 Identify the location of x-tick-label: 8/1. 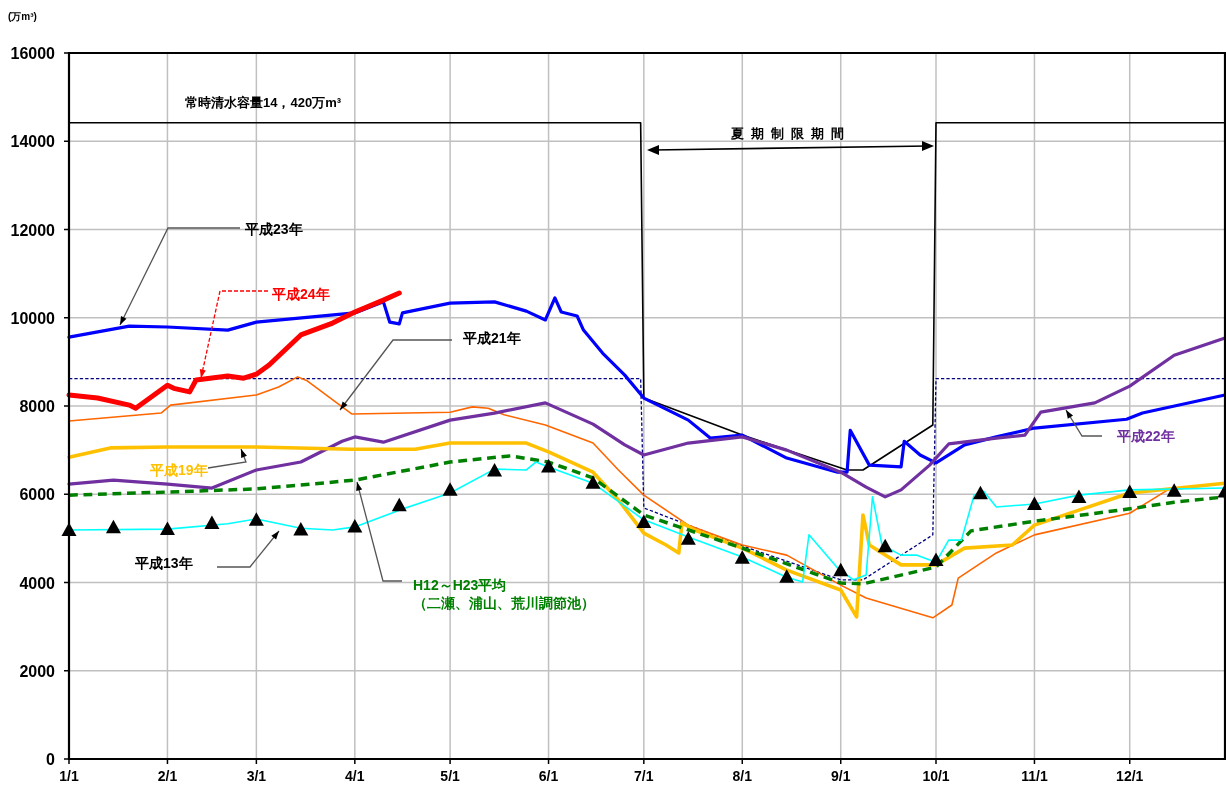
(742, 776).